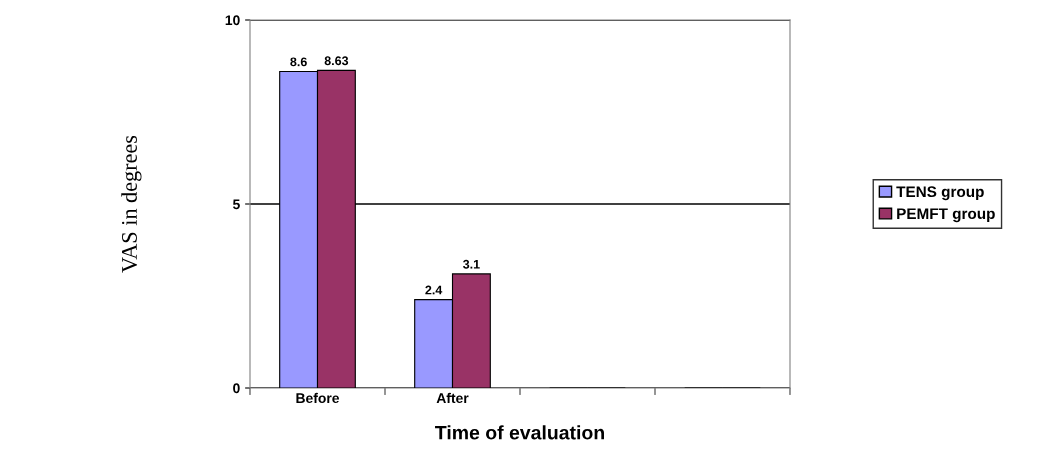 Image resolution: width=1049 pixels, height=468 pixels. I want to click on data-label: 8.63, so click(336, 61).